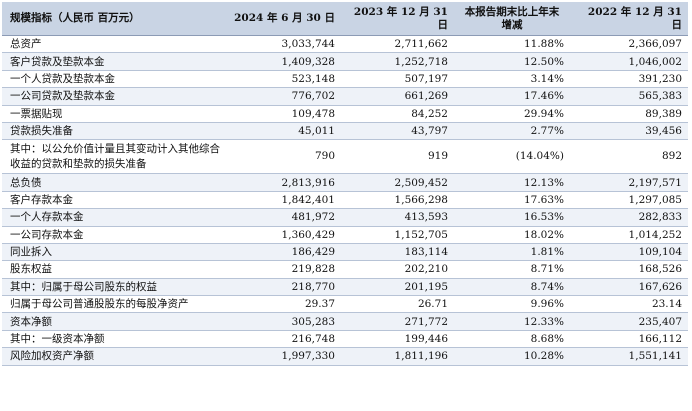 The height and width of the screenshot is (411, 692). I want to click on value-2023-12: 1,811,196, so click(397, 356).